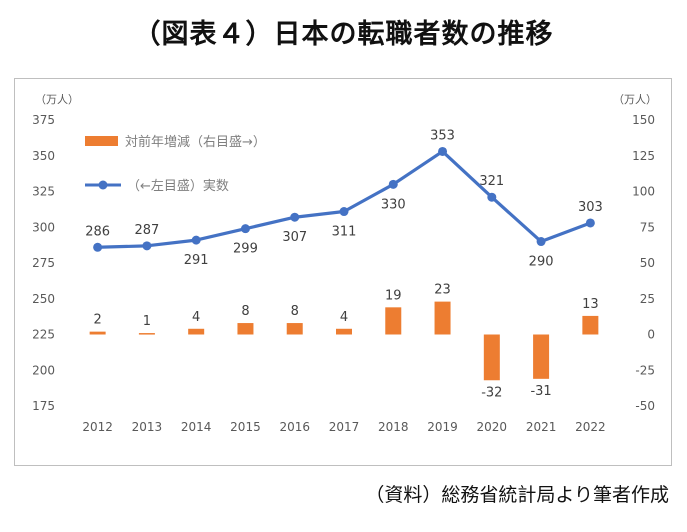  What do you see at coordinates (43, 263) in the screenshot?
I see `left-tick-label: 275` at bounding box center [43, 263].